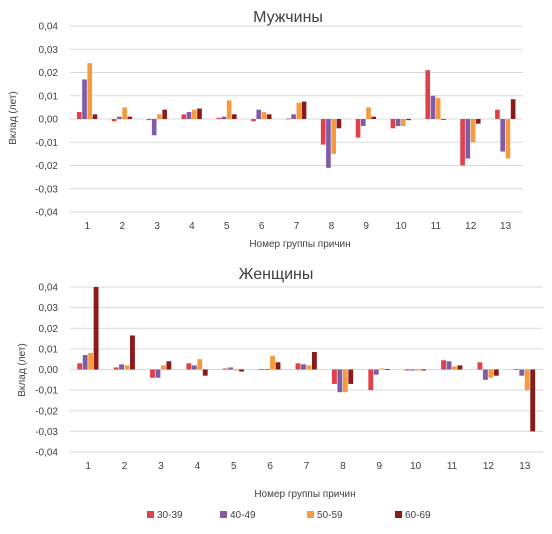  I want to click on legend-label-50-59: 50-59, so click(330, 515).